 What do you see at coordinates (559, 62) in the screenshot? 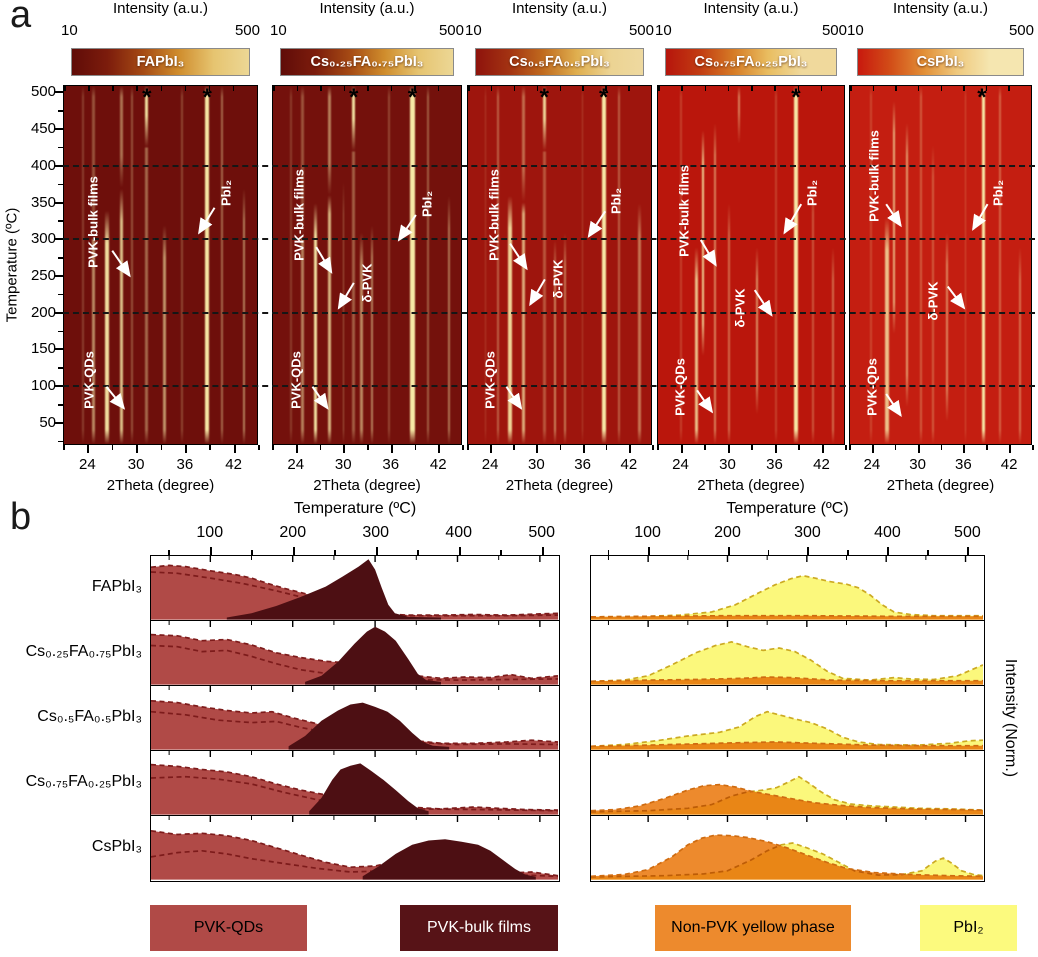
I see `colorbar-compound-label: Cs₀.₅FA₀.₅PbI₃` at bounding box center [559, 62].